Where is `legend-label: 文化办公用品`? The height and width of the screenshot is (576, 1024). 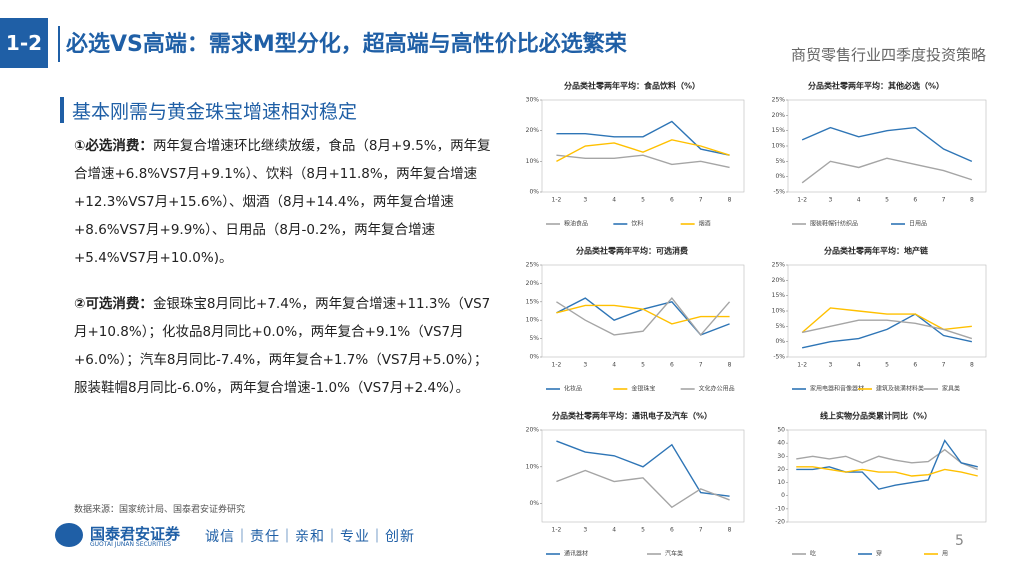 legend-label: 文化办公用品 is located at coordinates (717, 389).